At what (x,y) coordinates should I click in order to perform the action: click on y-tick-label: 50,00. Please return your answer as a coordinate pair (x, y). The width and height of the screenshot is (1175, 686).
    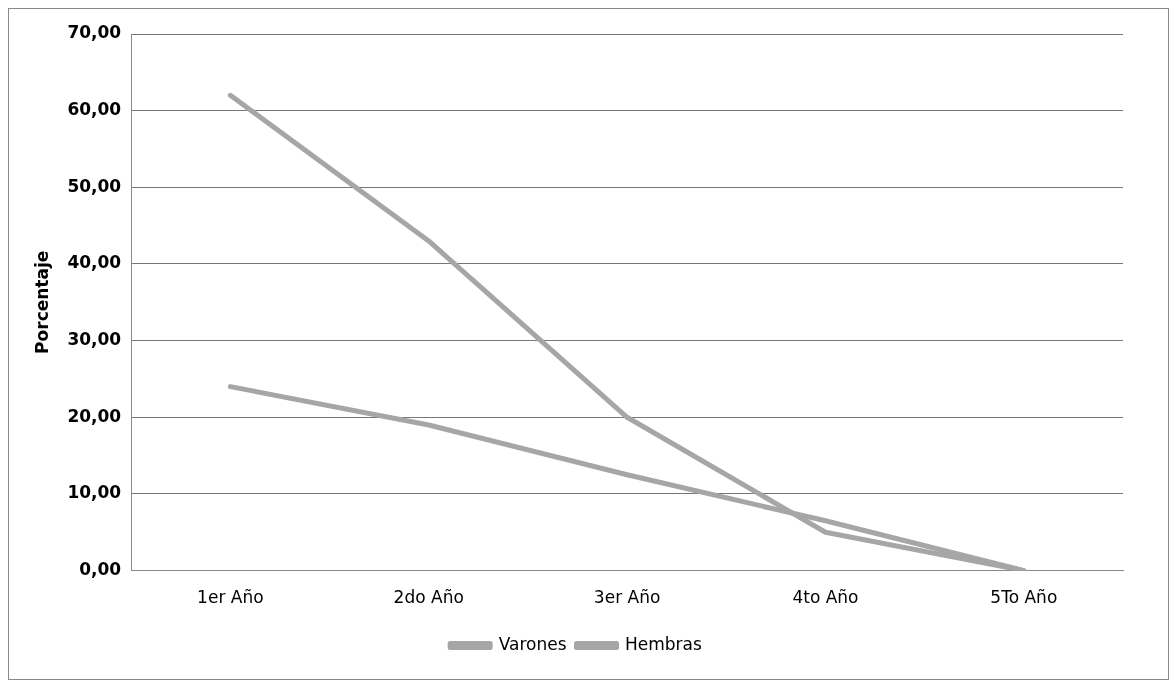
    Looking at the image, I should click on (94, 185).